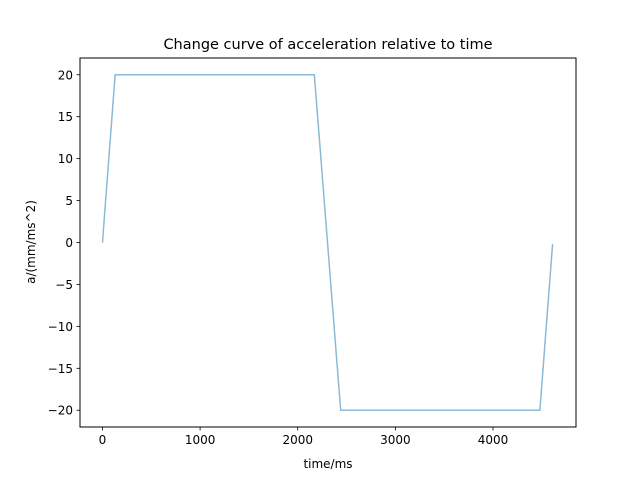  What do you see at coordinates (65, 75) in the screenshot?
I see `y-tick-label: 20` at bounding box center [65, 75].